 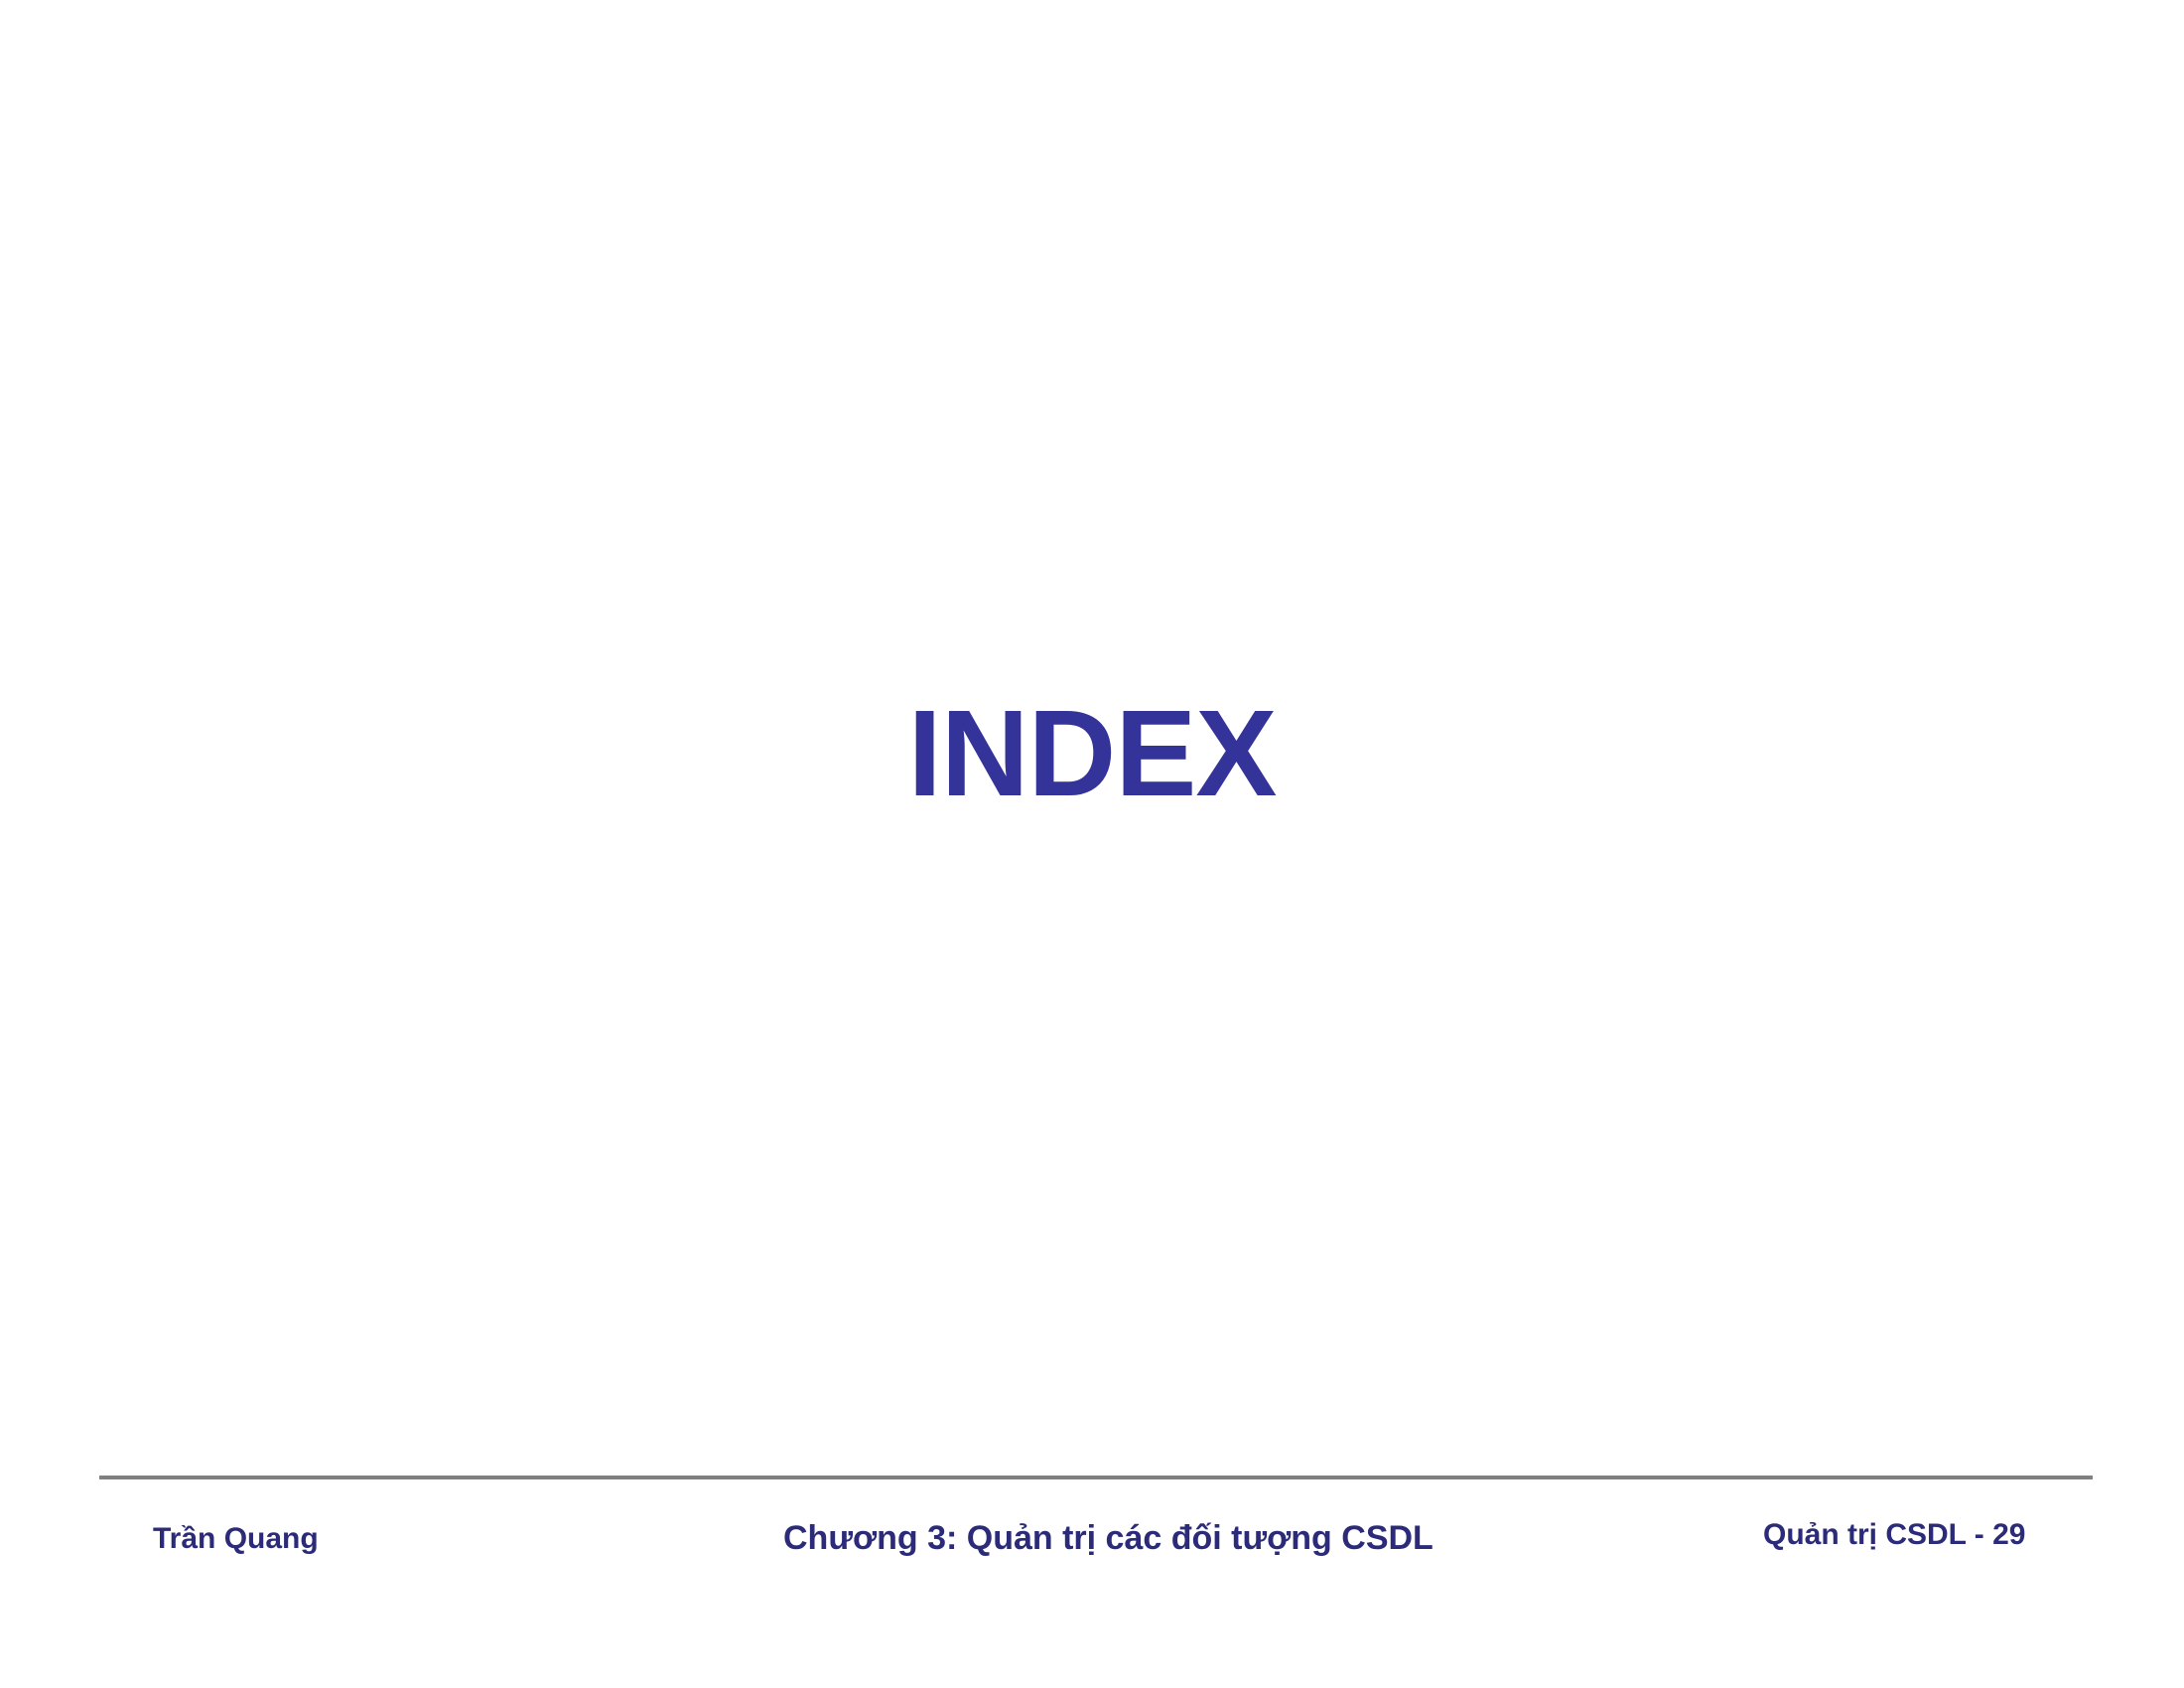 What do you see at coordinates (1108, 1538) in the screenshot?
I see `footer-chapter: Chương 3: Quản trị các đối tượng CSDL` at bounding box center [1108, 1538].